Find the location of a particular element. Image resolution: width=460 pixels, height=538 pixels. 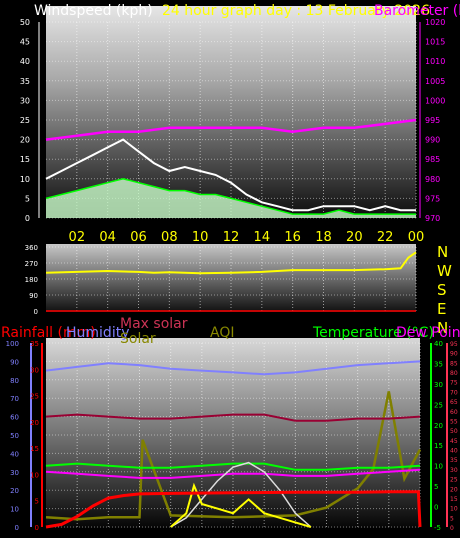

rainfall-line is located at coordinates (233, 509).